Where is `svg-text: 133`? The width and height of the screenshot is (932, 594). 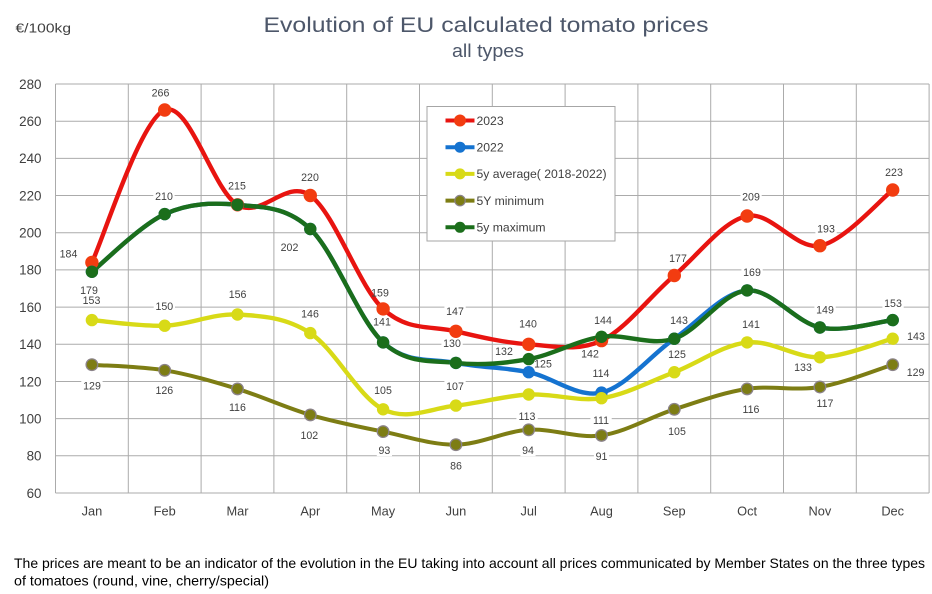
svg-text: 133 is located at coordinates (803, 368).